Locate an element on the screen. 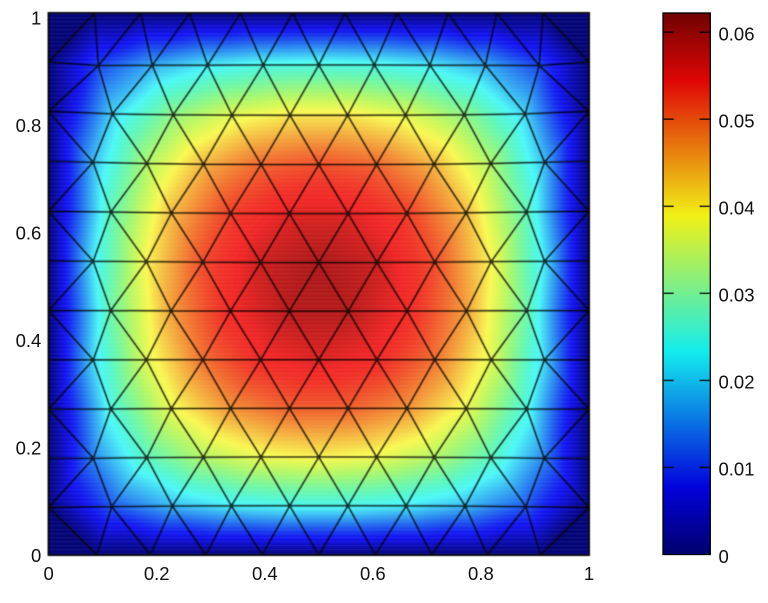  svg-text: 0.05 is located at coordinates (737, 121).